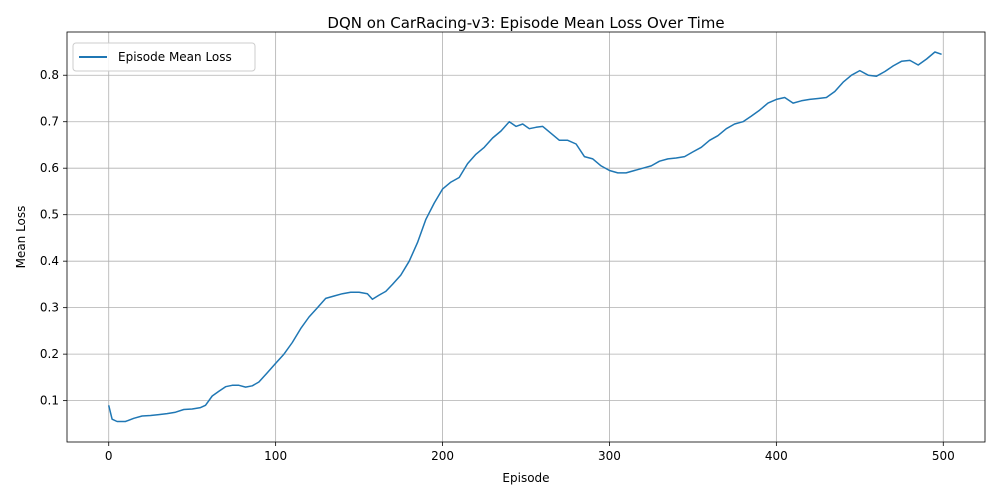 The image size is (1000, 504). What do you see at coordinates (109, 456) in the screenshot?
I see `x-tick-label: 0` at bounding box center [109, 456].